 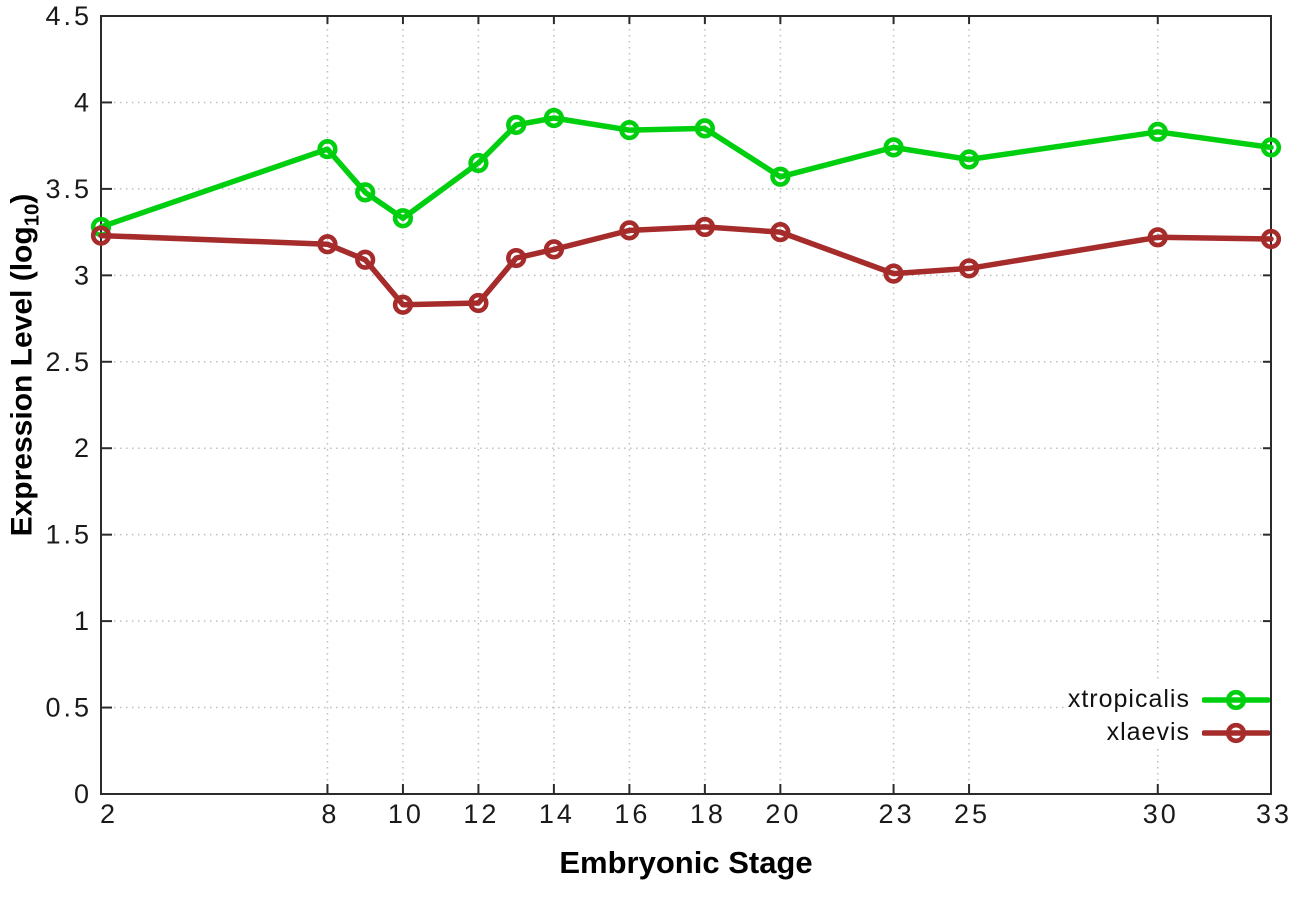 I want to click on svg-text: 16, so click(x=632, y=814).